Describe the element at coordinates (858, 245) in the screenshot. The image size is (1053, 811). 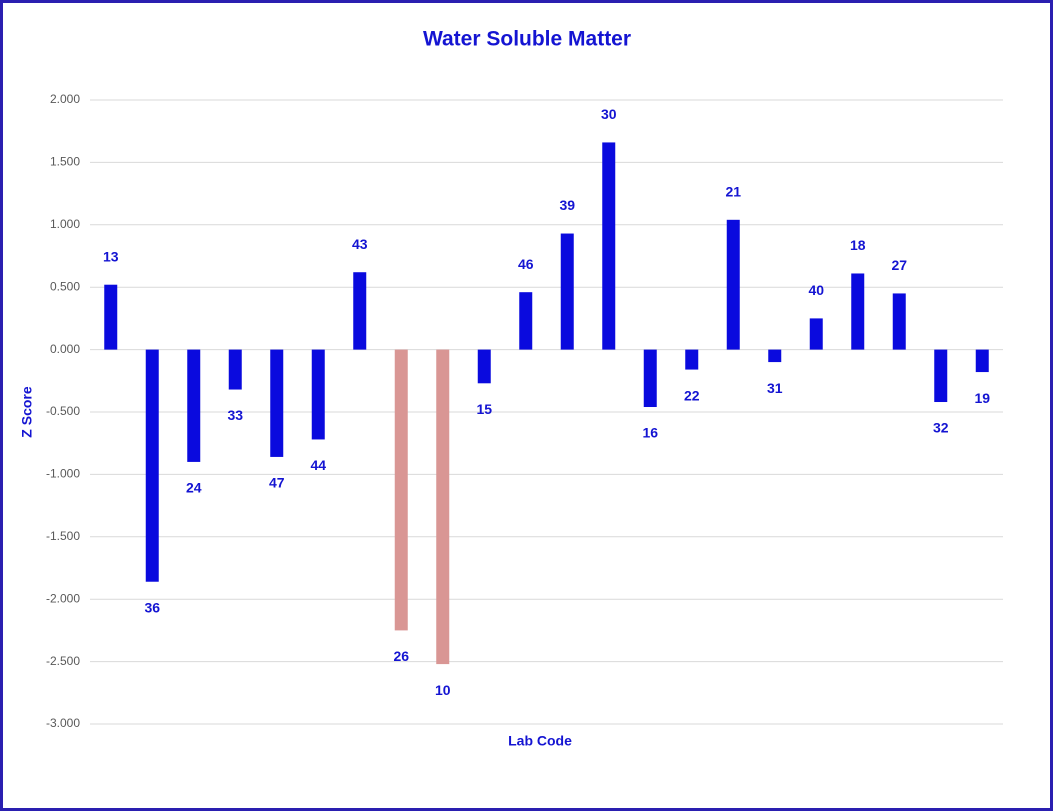
I see `bar-label: 18` at that location.